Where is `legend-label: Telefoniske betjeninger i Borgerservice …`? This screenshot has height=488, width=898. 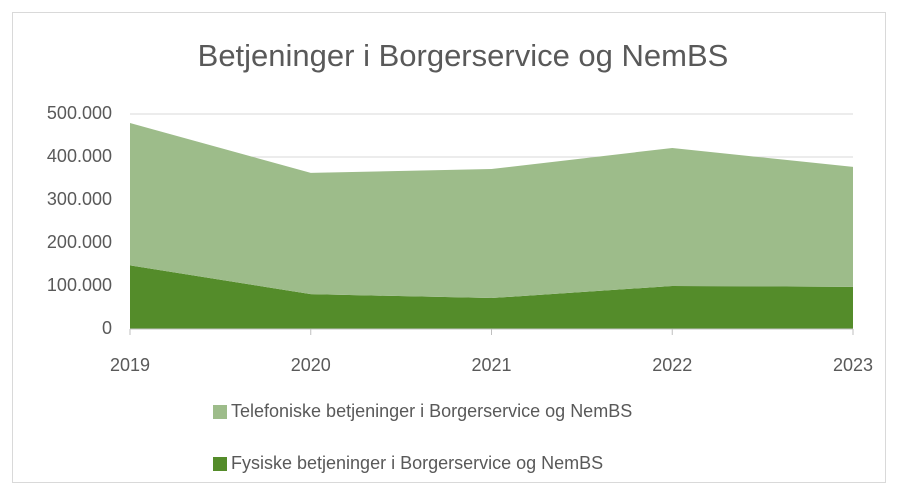 legend-label: Telefoniske betjeninger i Borgerservice … is located at coordinates (431, 411).